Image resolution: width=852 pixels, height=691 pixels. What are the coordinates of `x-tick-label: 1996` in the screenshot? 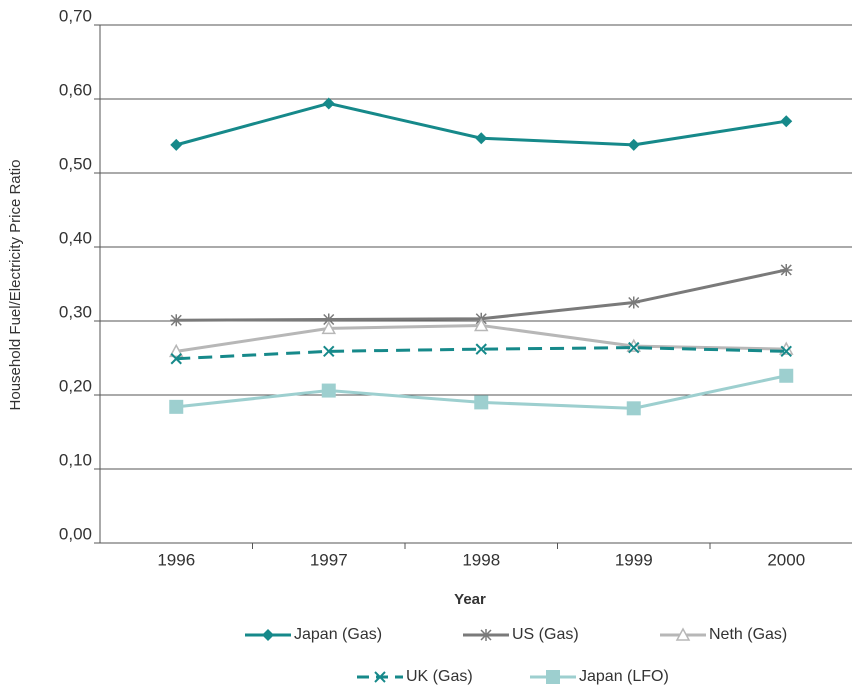 It's located at (176, 559).